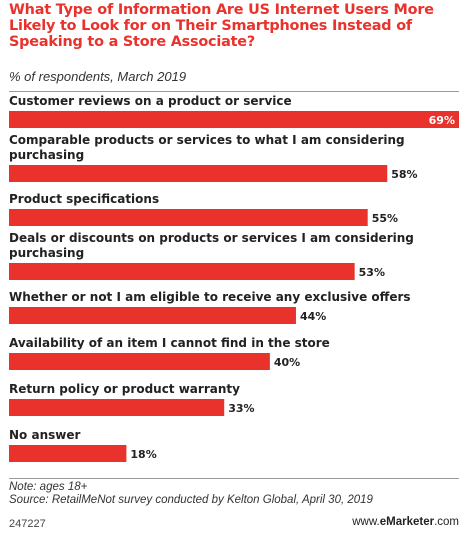 The image size is (467, 541). I want to click on brand-prefix: www., so click(366, 522).